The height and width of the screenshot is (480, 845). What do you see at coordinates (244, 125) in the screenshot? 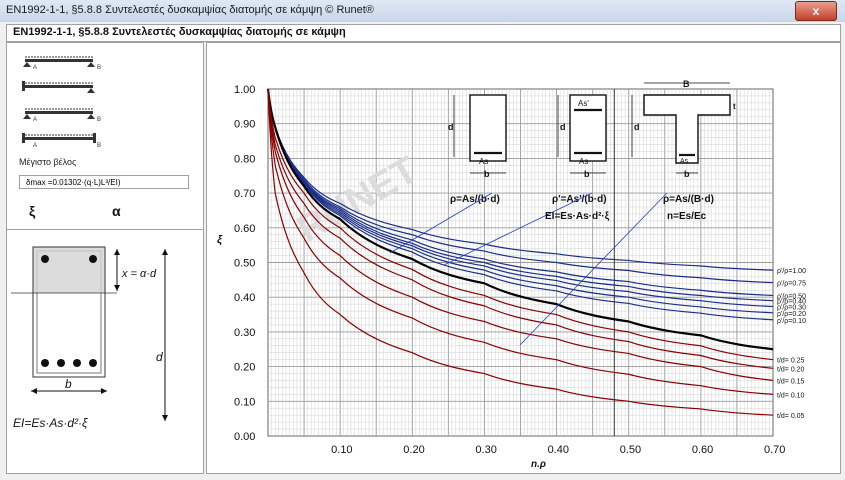
I see `y-tick-label: 0.90` at bounding box center [244, 125].